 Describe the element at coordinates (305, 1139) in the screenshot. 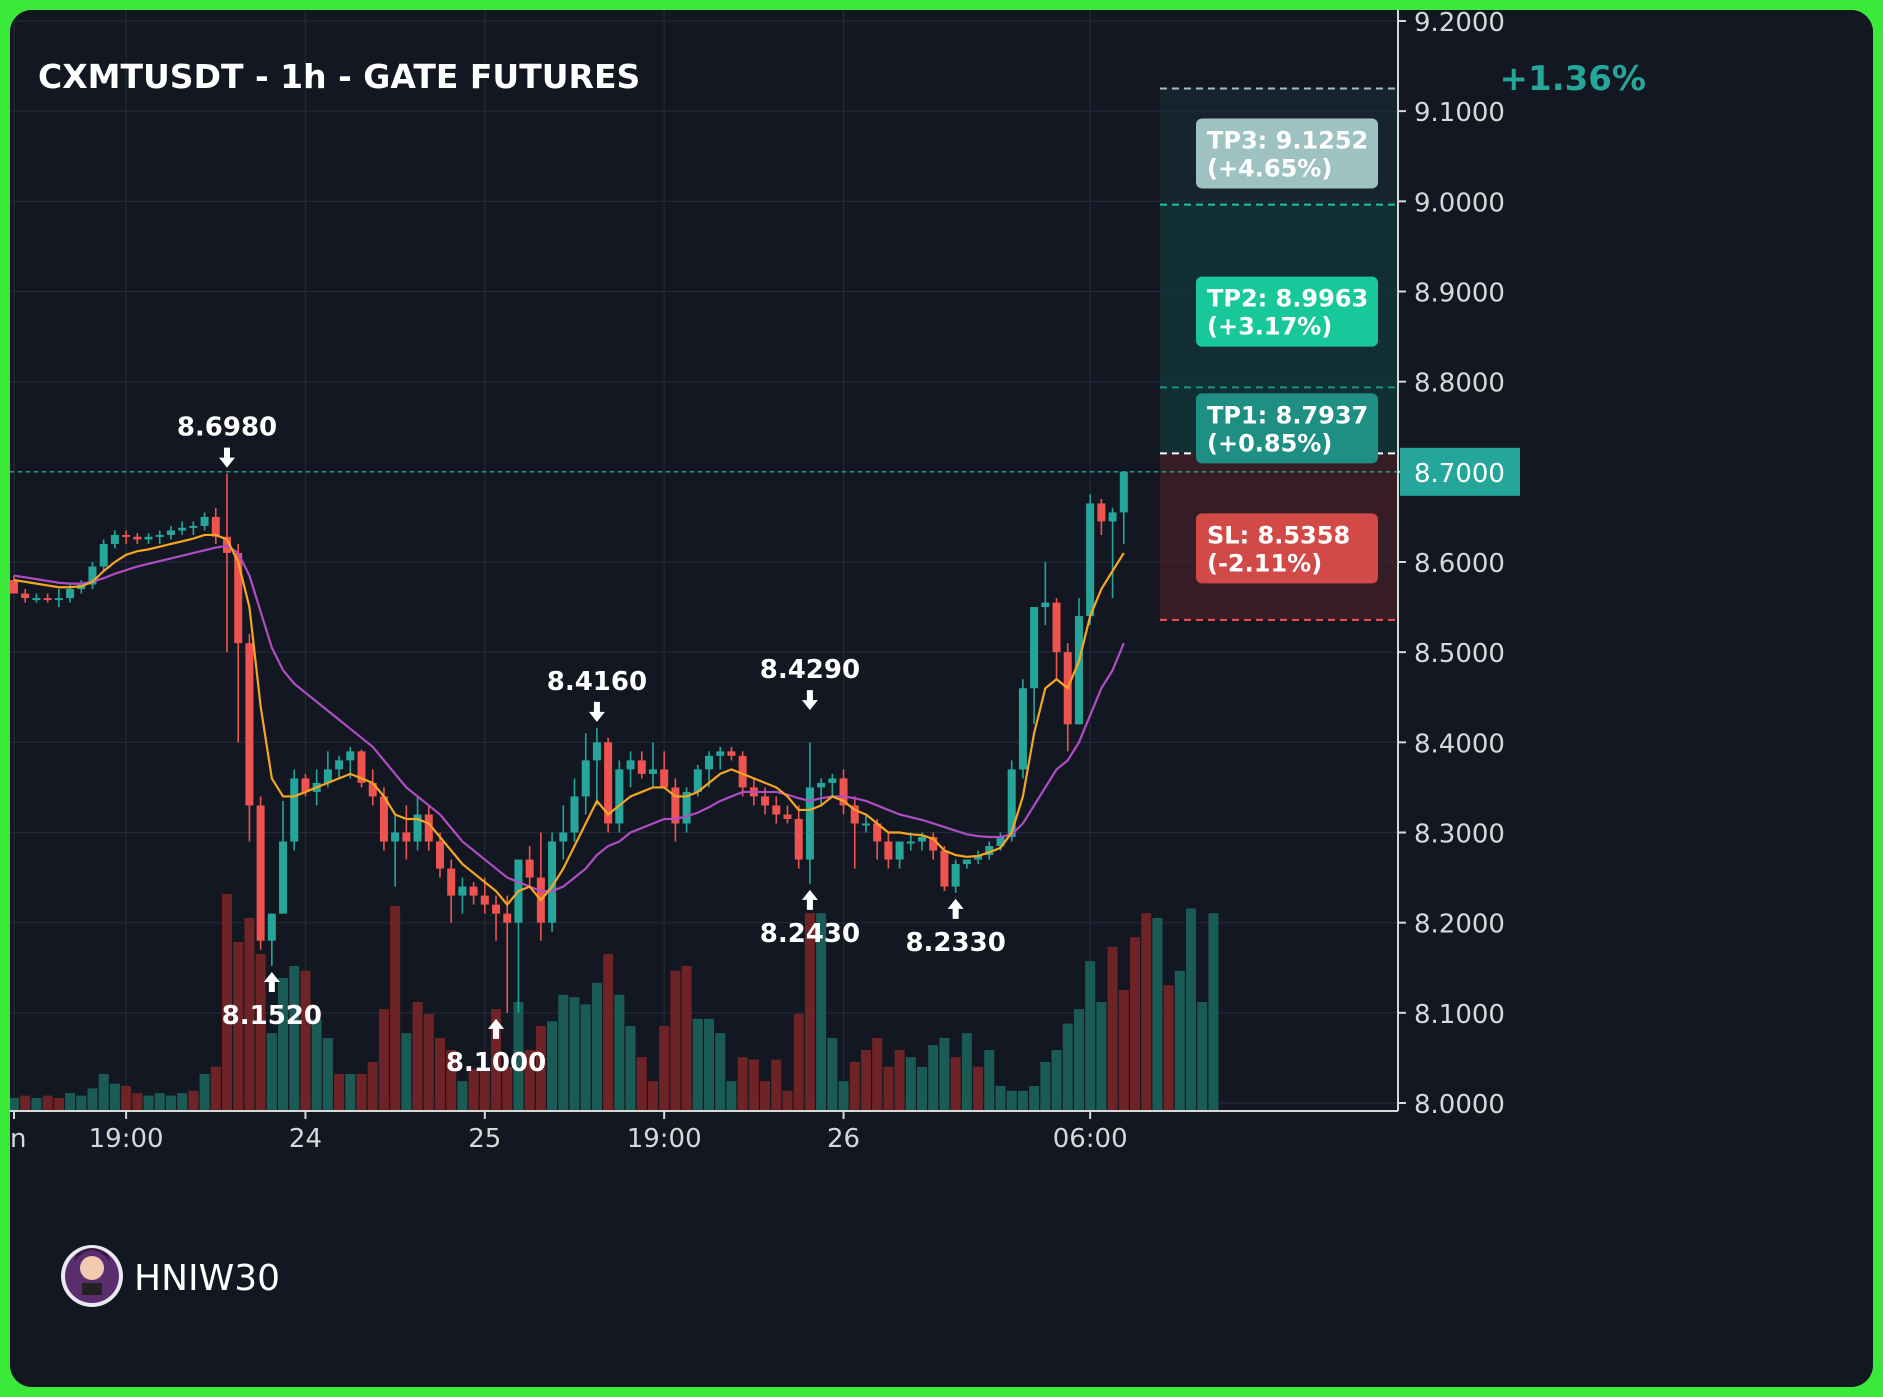

I see `x-tick-label: 24` at that location.